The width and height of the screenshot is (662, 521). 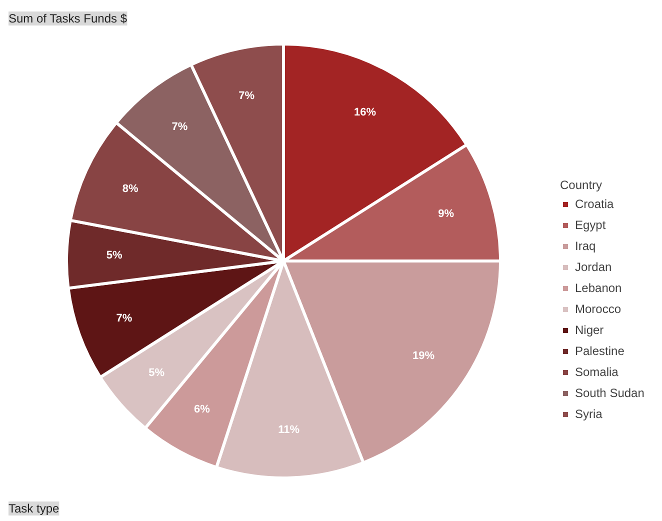 What do you see at coordinates (598, 288) in the screenshot?
I see `legend-label: Lebanon` at bounding box center [598, 288].